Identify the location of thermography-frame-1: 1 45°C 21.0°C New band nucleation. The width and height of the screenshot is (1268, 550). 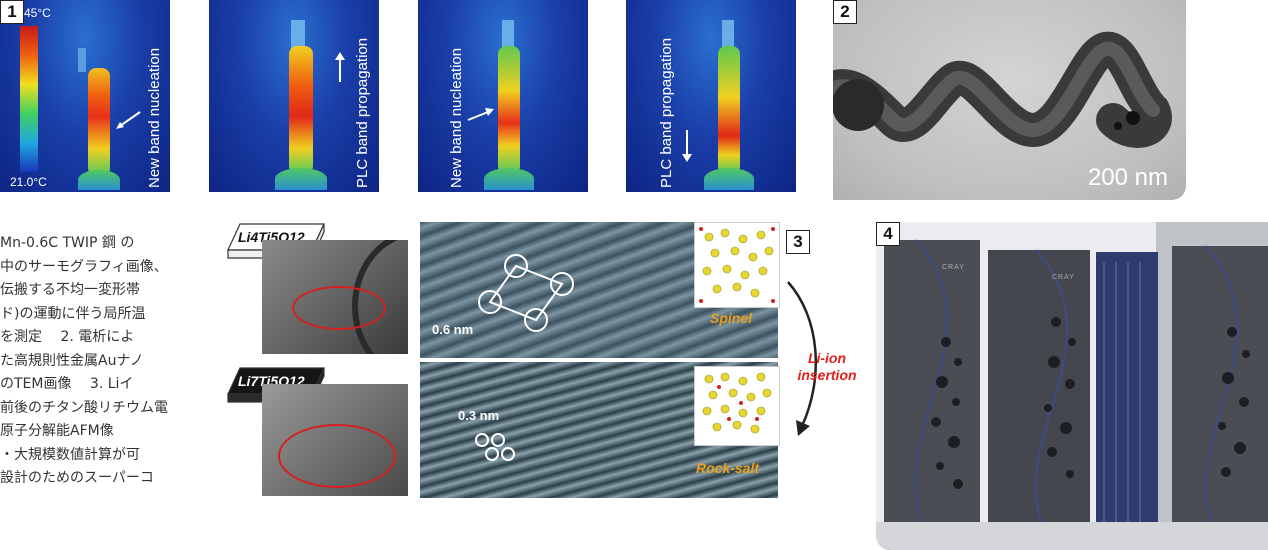
(85, 96).